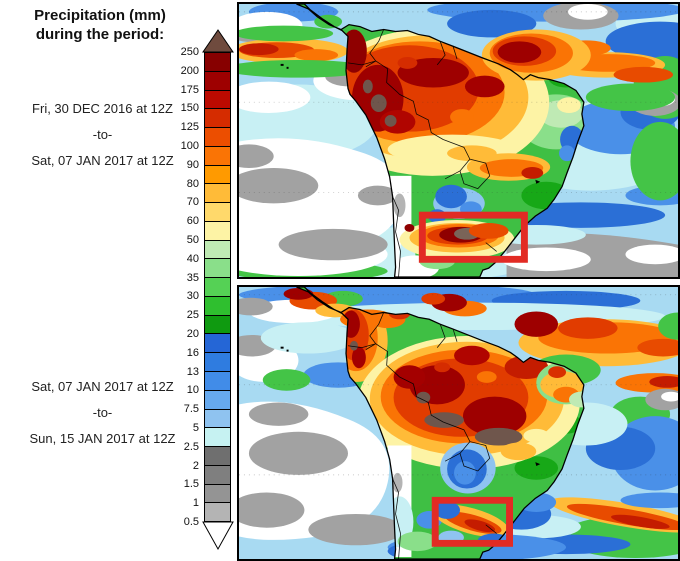 This screenshot has width=680, height=561. I want to click on highlight-box-top, so click(473, 237).